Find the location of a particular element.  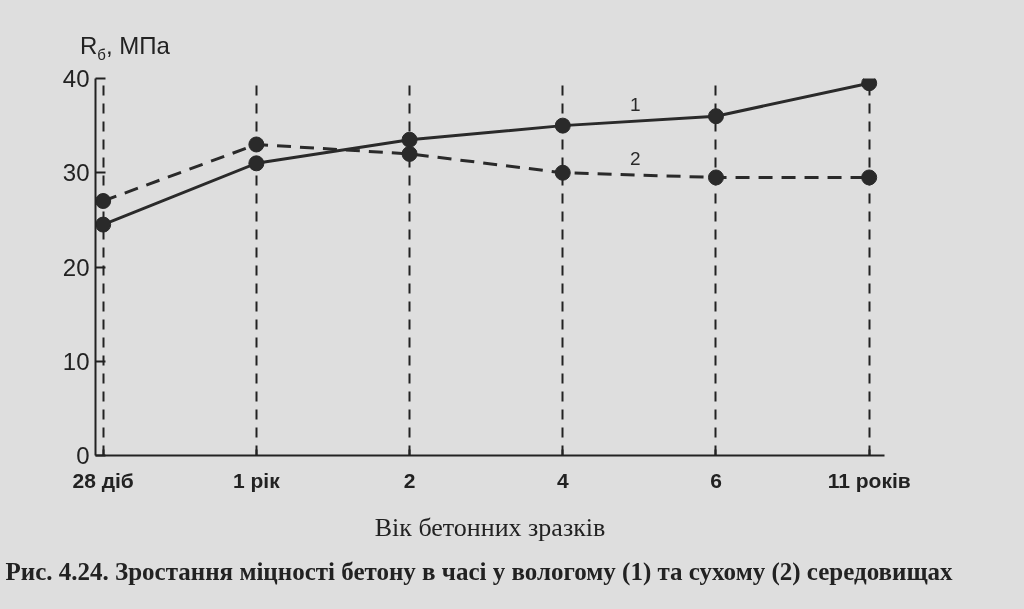

x-tick-label: 4 is located at coordinates (562, 480).